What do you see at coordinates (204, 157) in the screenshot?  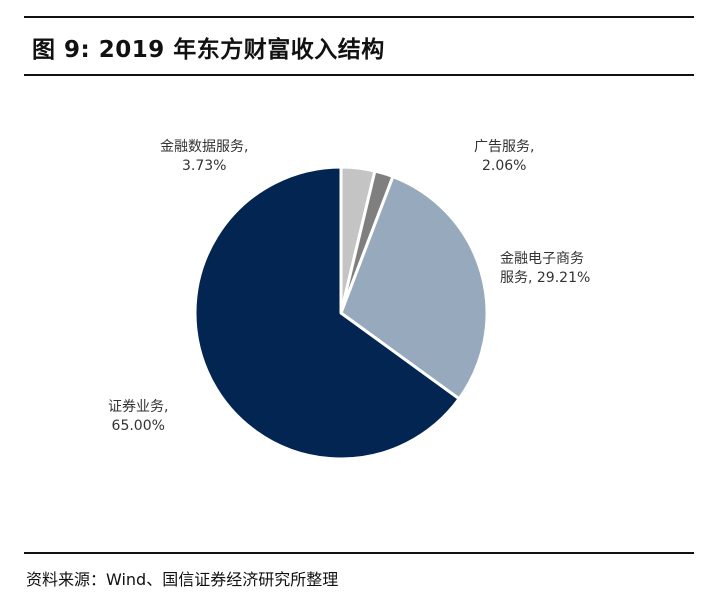 I see `label-financial-data: 金融数据服务, 3.73%` at bounding box center [204, 157].